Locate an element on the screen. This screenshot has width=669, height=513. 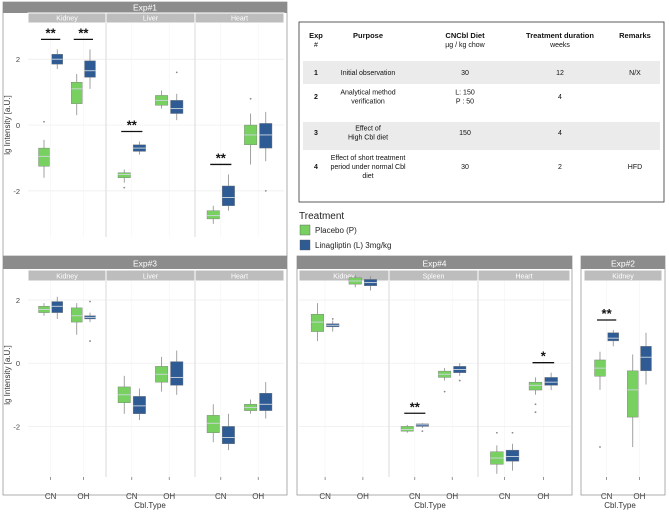
chart-title: Exp#1 is located at coordinates (145, 8).